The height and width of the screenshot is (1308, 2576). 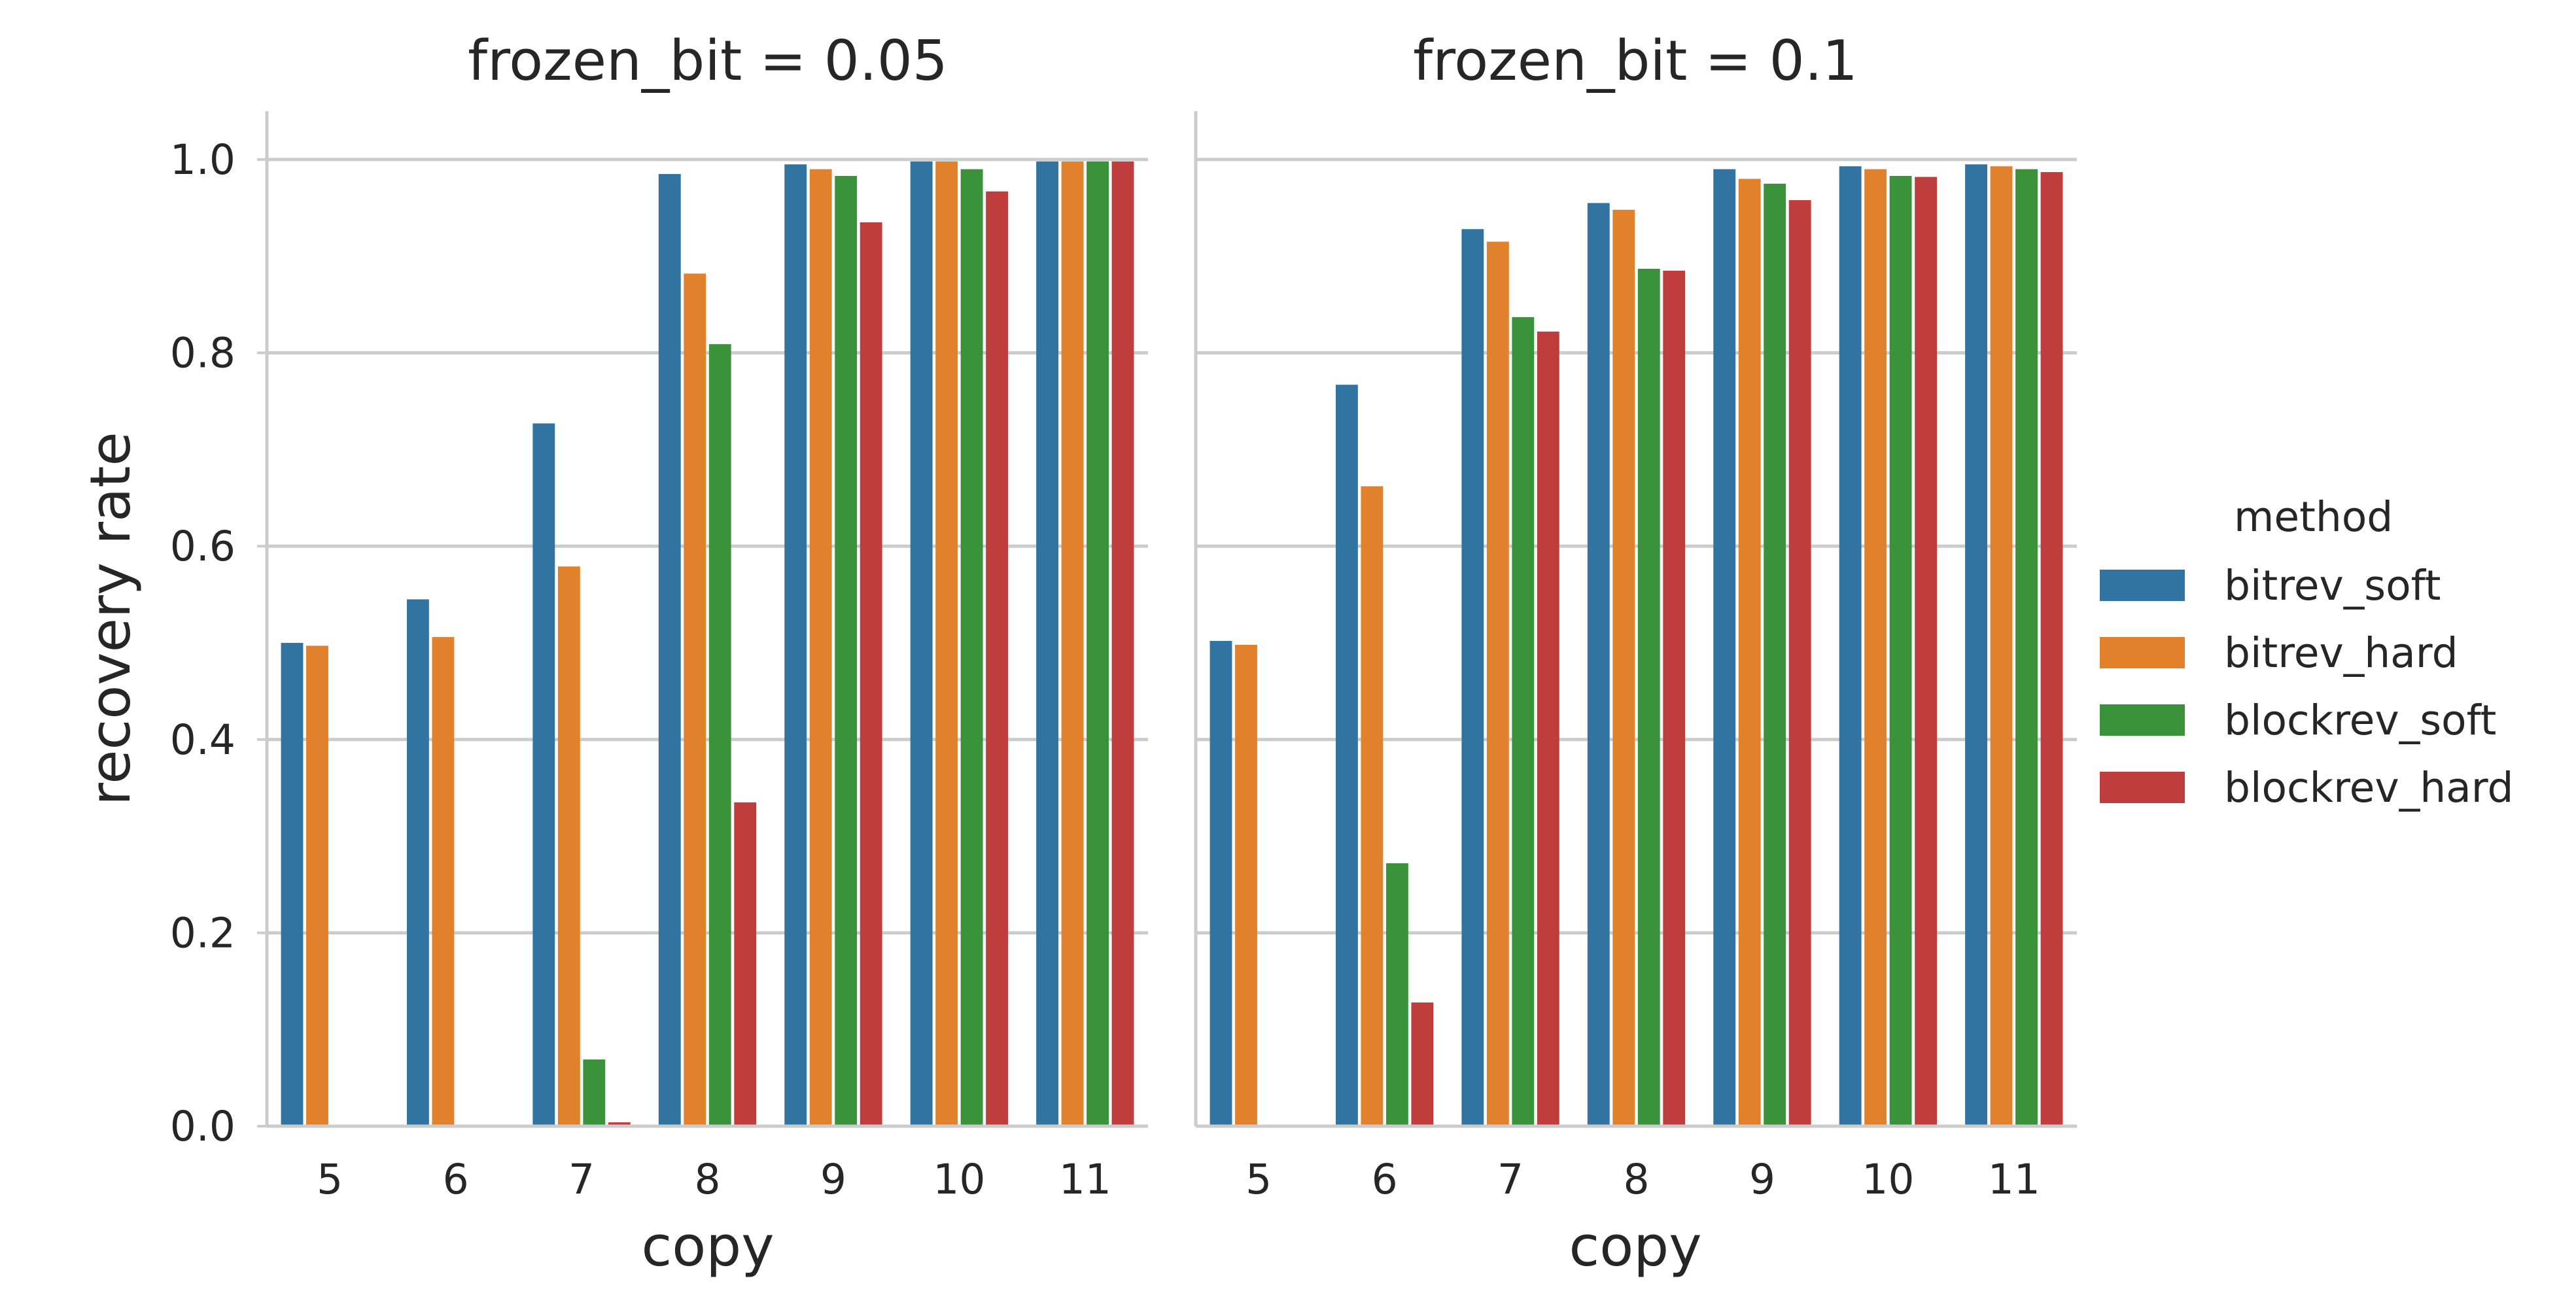 I want to click on legend-swatch-blockrev_soft, so click(x=2142, y=720).